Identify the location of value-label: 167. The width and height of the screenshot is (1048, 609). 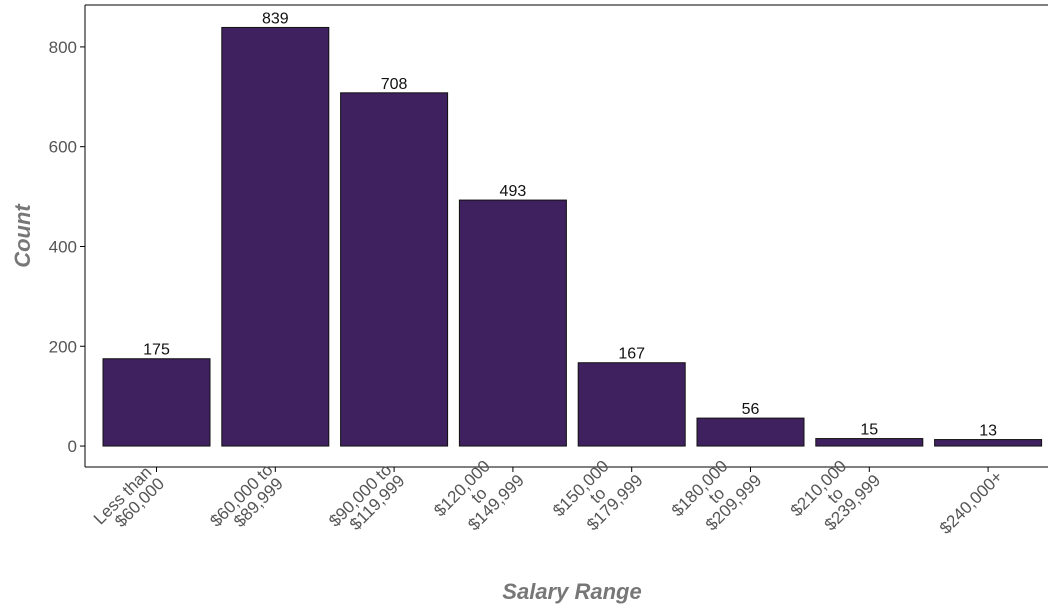
(631, 354).